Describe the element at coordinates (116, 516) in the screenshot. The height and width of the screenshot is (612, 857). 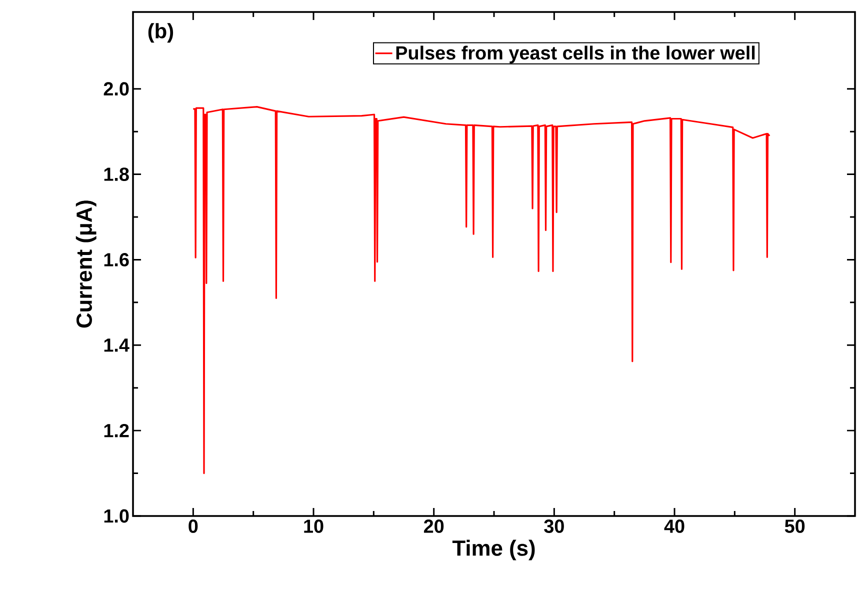
I see `y-tick-label: 1.0` at that location.